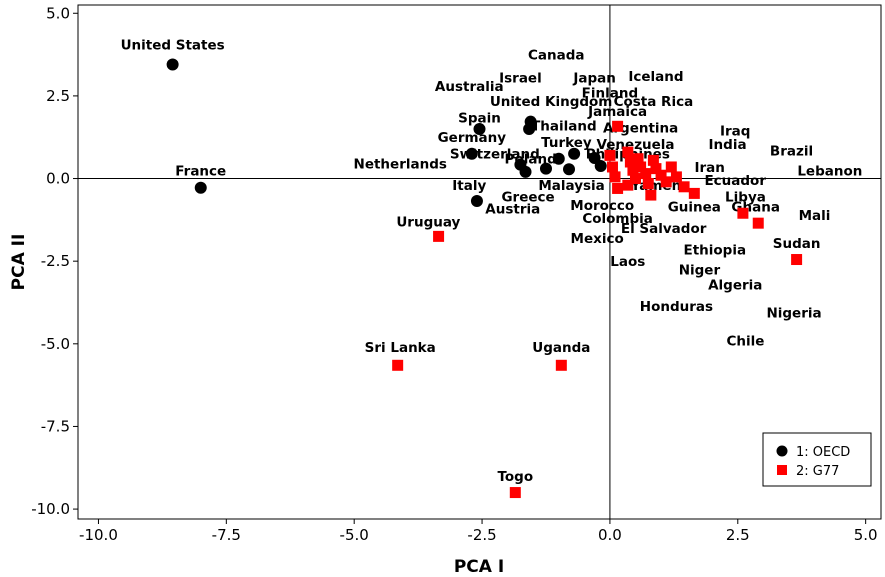  I want to click on point-label: Italy, so click(469, 186).